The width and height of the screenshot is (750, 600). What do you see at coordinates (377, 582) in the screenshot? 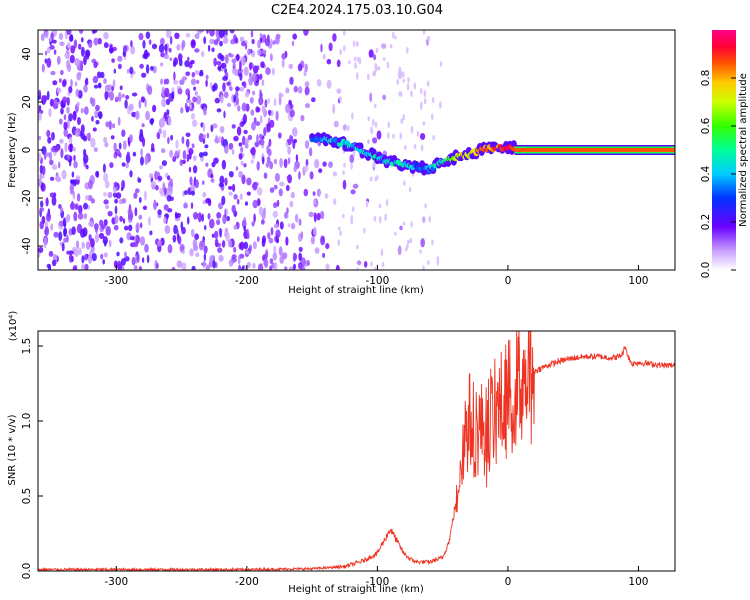
I see `snr-xtick-label: -100` at bounding box center [377, 582].